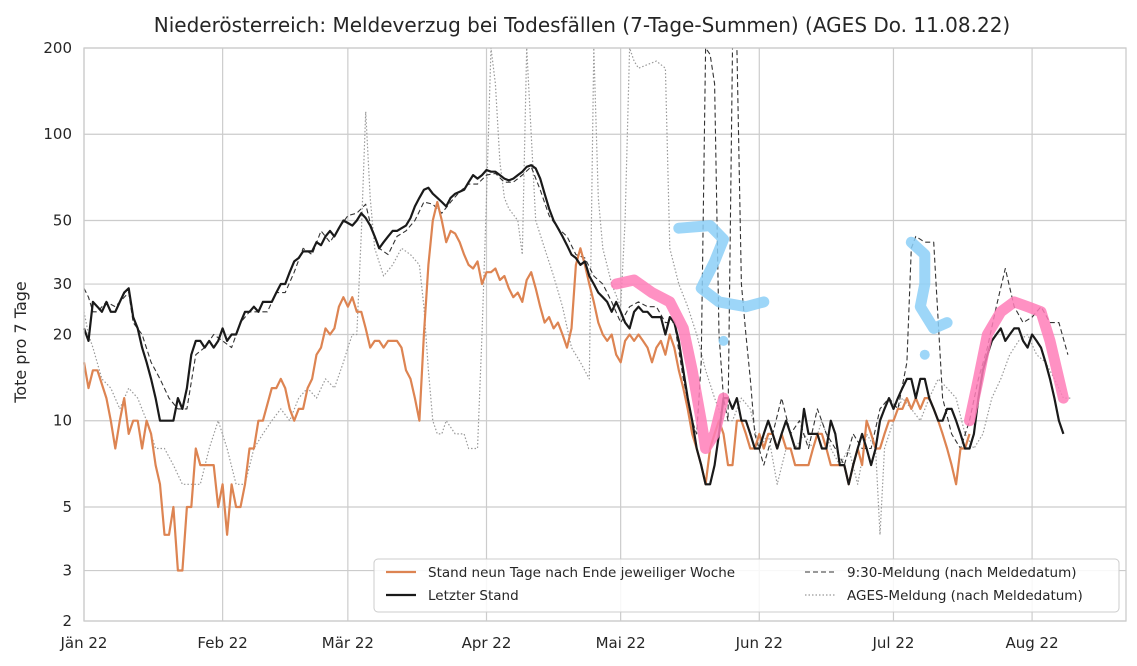 The height and width of the screenshot is (666, 1137). I want to click on y-tick-label: 30, so click(62, 284).